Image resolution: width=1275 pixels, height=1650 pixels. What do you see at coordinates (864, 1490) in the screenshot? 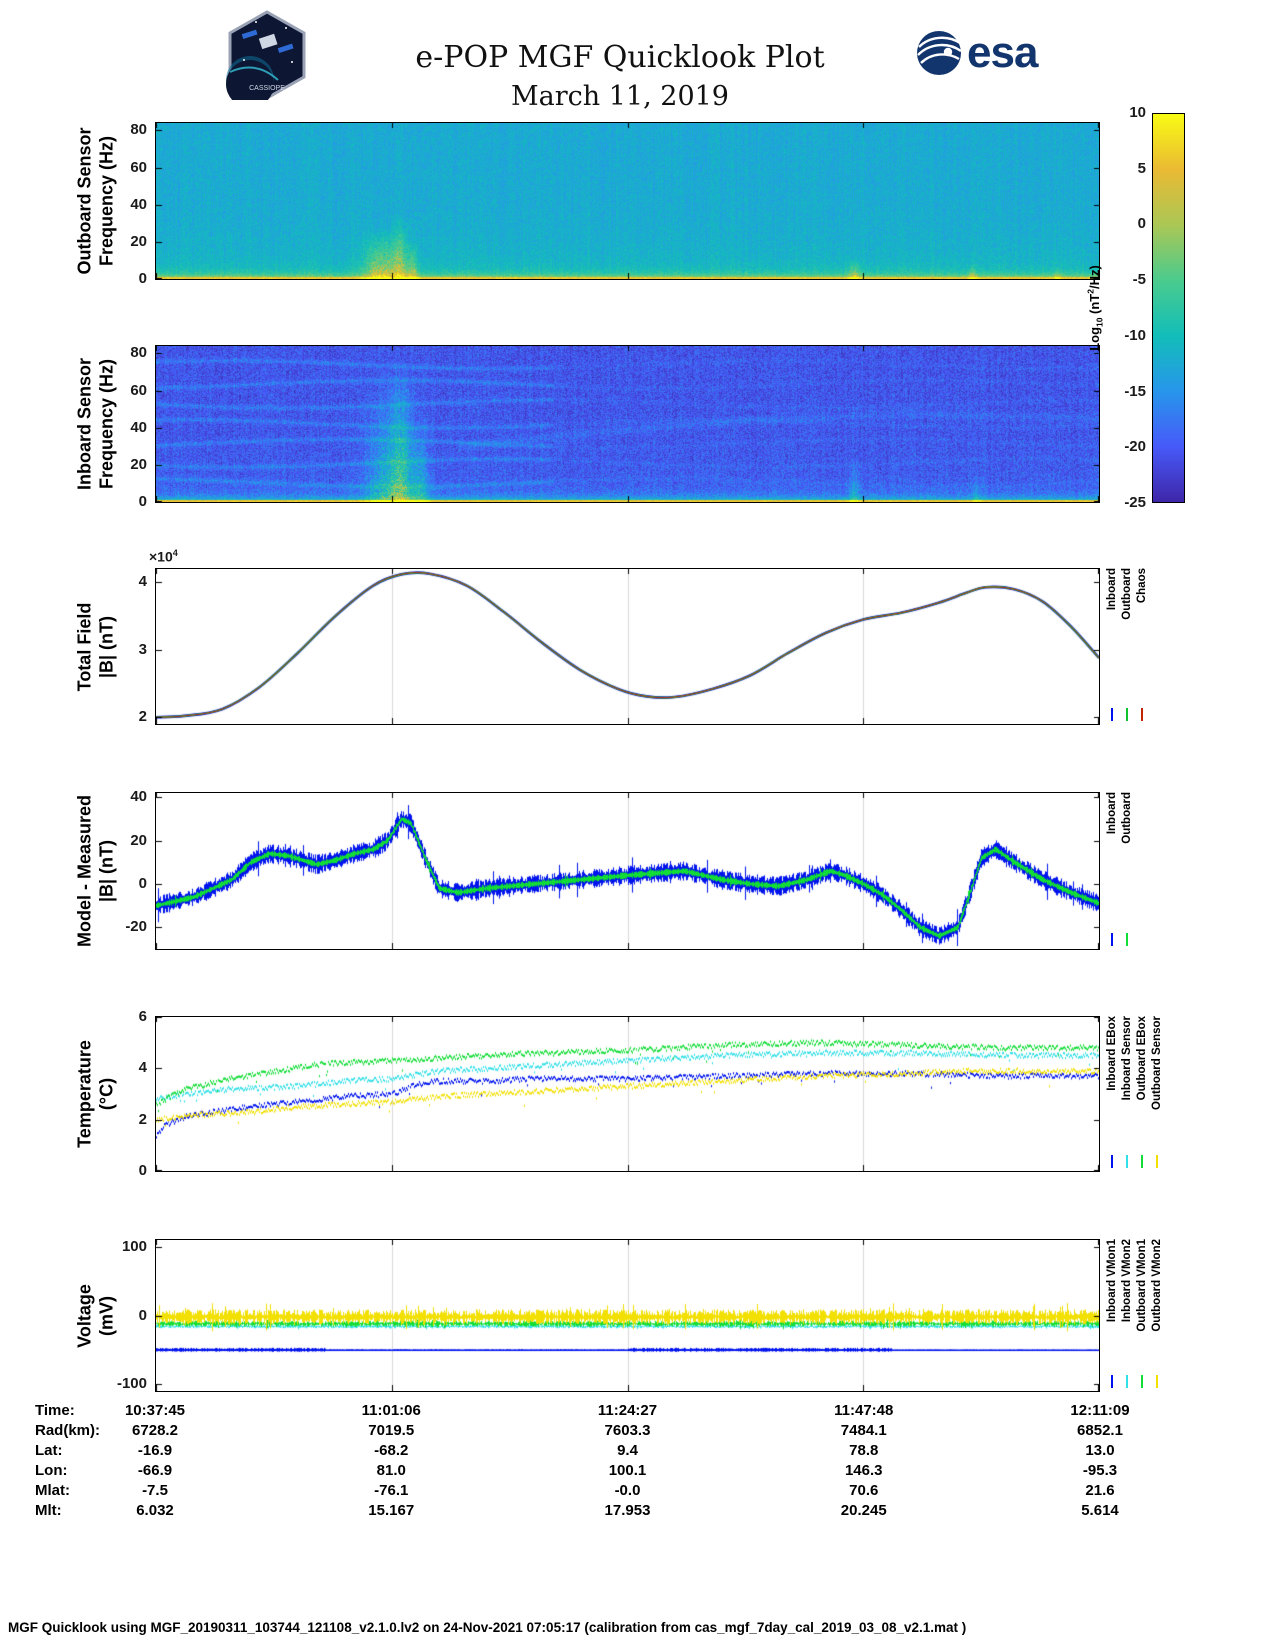
I see `ephemeris-value: 70.6` at bounding box center [864, 1490].